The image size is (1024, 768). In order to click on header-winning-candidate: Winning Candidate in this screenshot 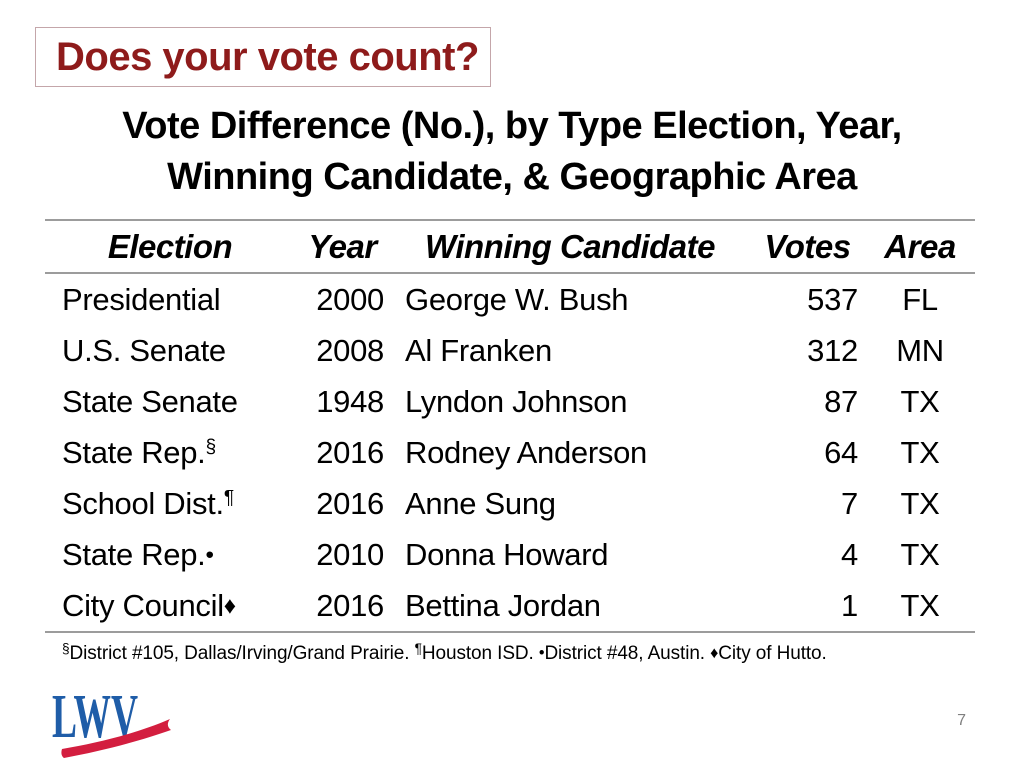, I will do `click(570, 246)`.